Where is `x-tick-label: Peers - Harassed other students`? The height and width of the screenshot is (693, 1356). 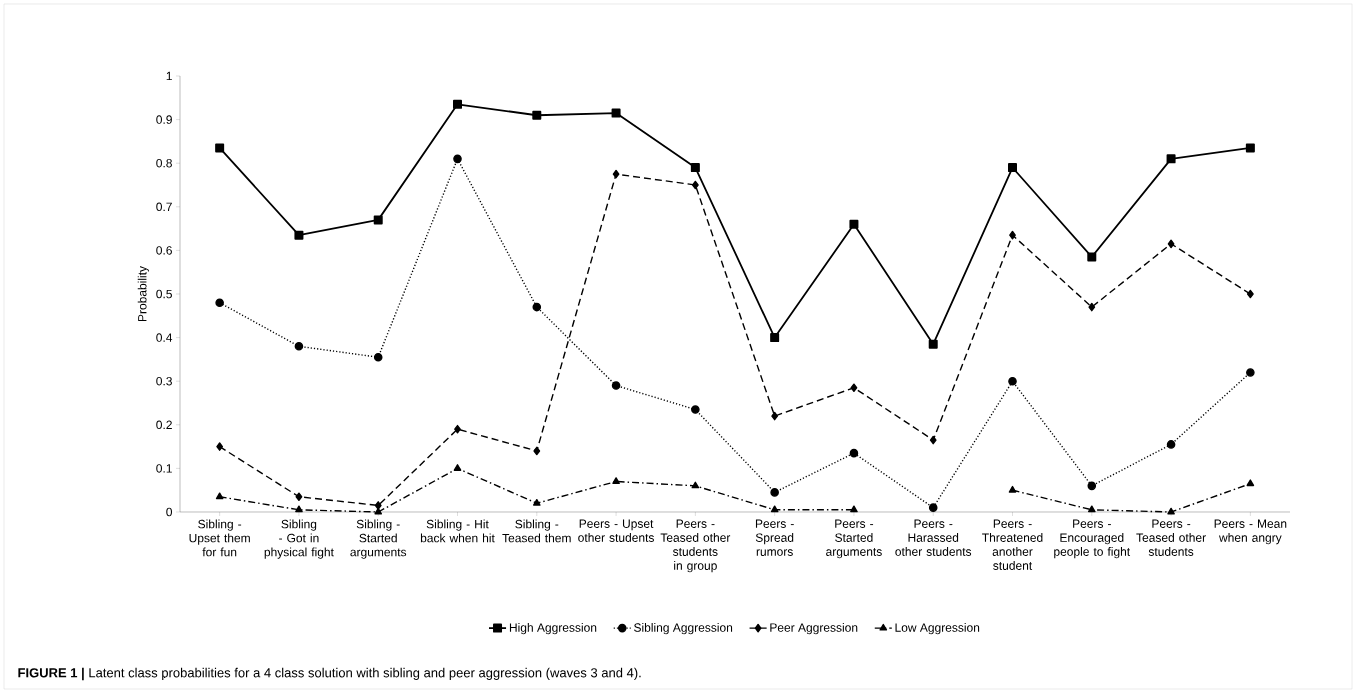 x-tick-label: Peers - Harassed other students is located at coordinates (933, 537).